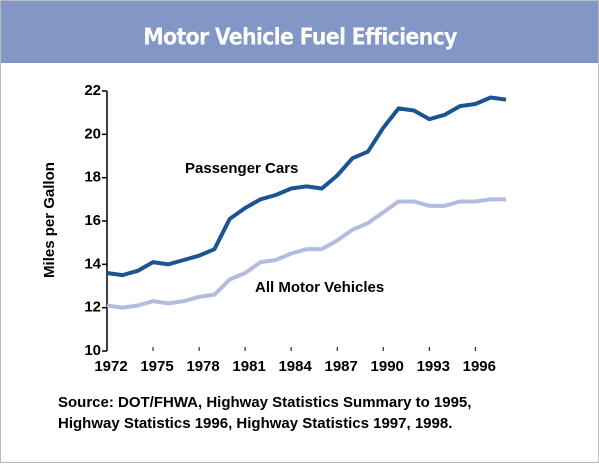 Image resolution: width=599 pixels, height=468 pixels. Describe the element at coordinates (341, 366) in the screenshot. I see `x-tick-label: 1987` at that location.